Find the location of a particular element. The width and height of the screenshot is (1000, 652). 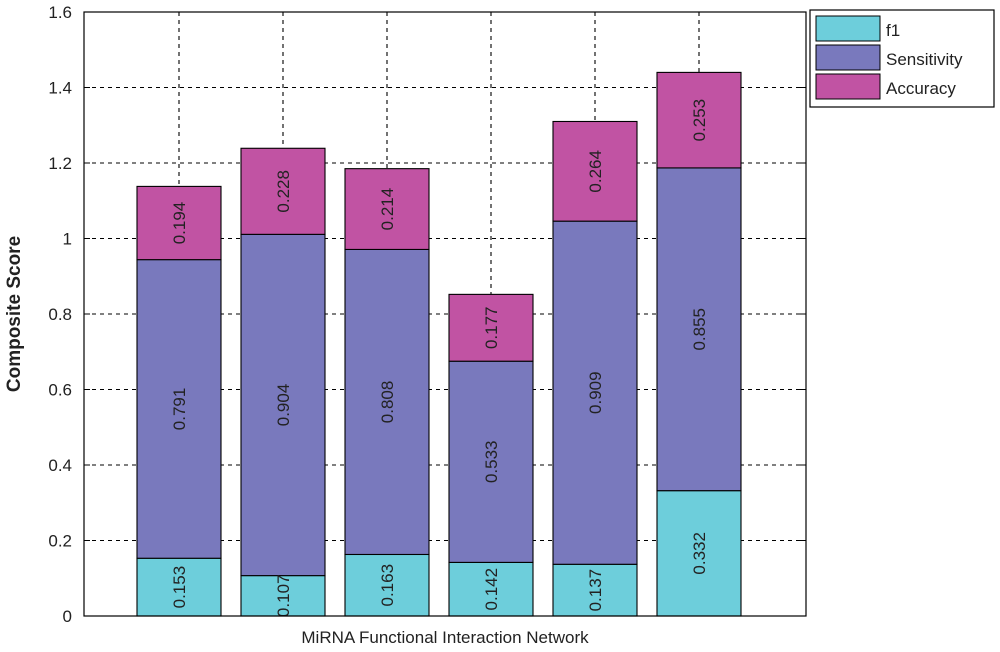

y-tick-label: 1.2 is located at coordinates (60, 163).